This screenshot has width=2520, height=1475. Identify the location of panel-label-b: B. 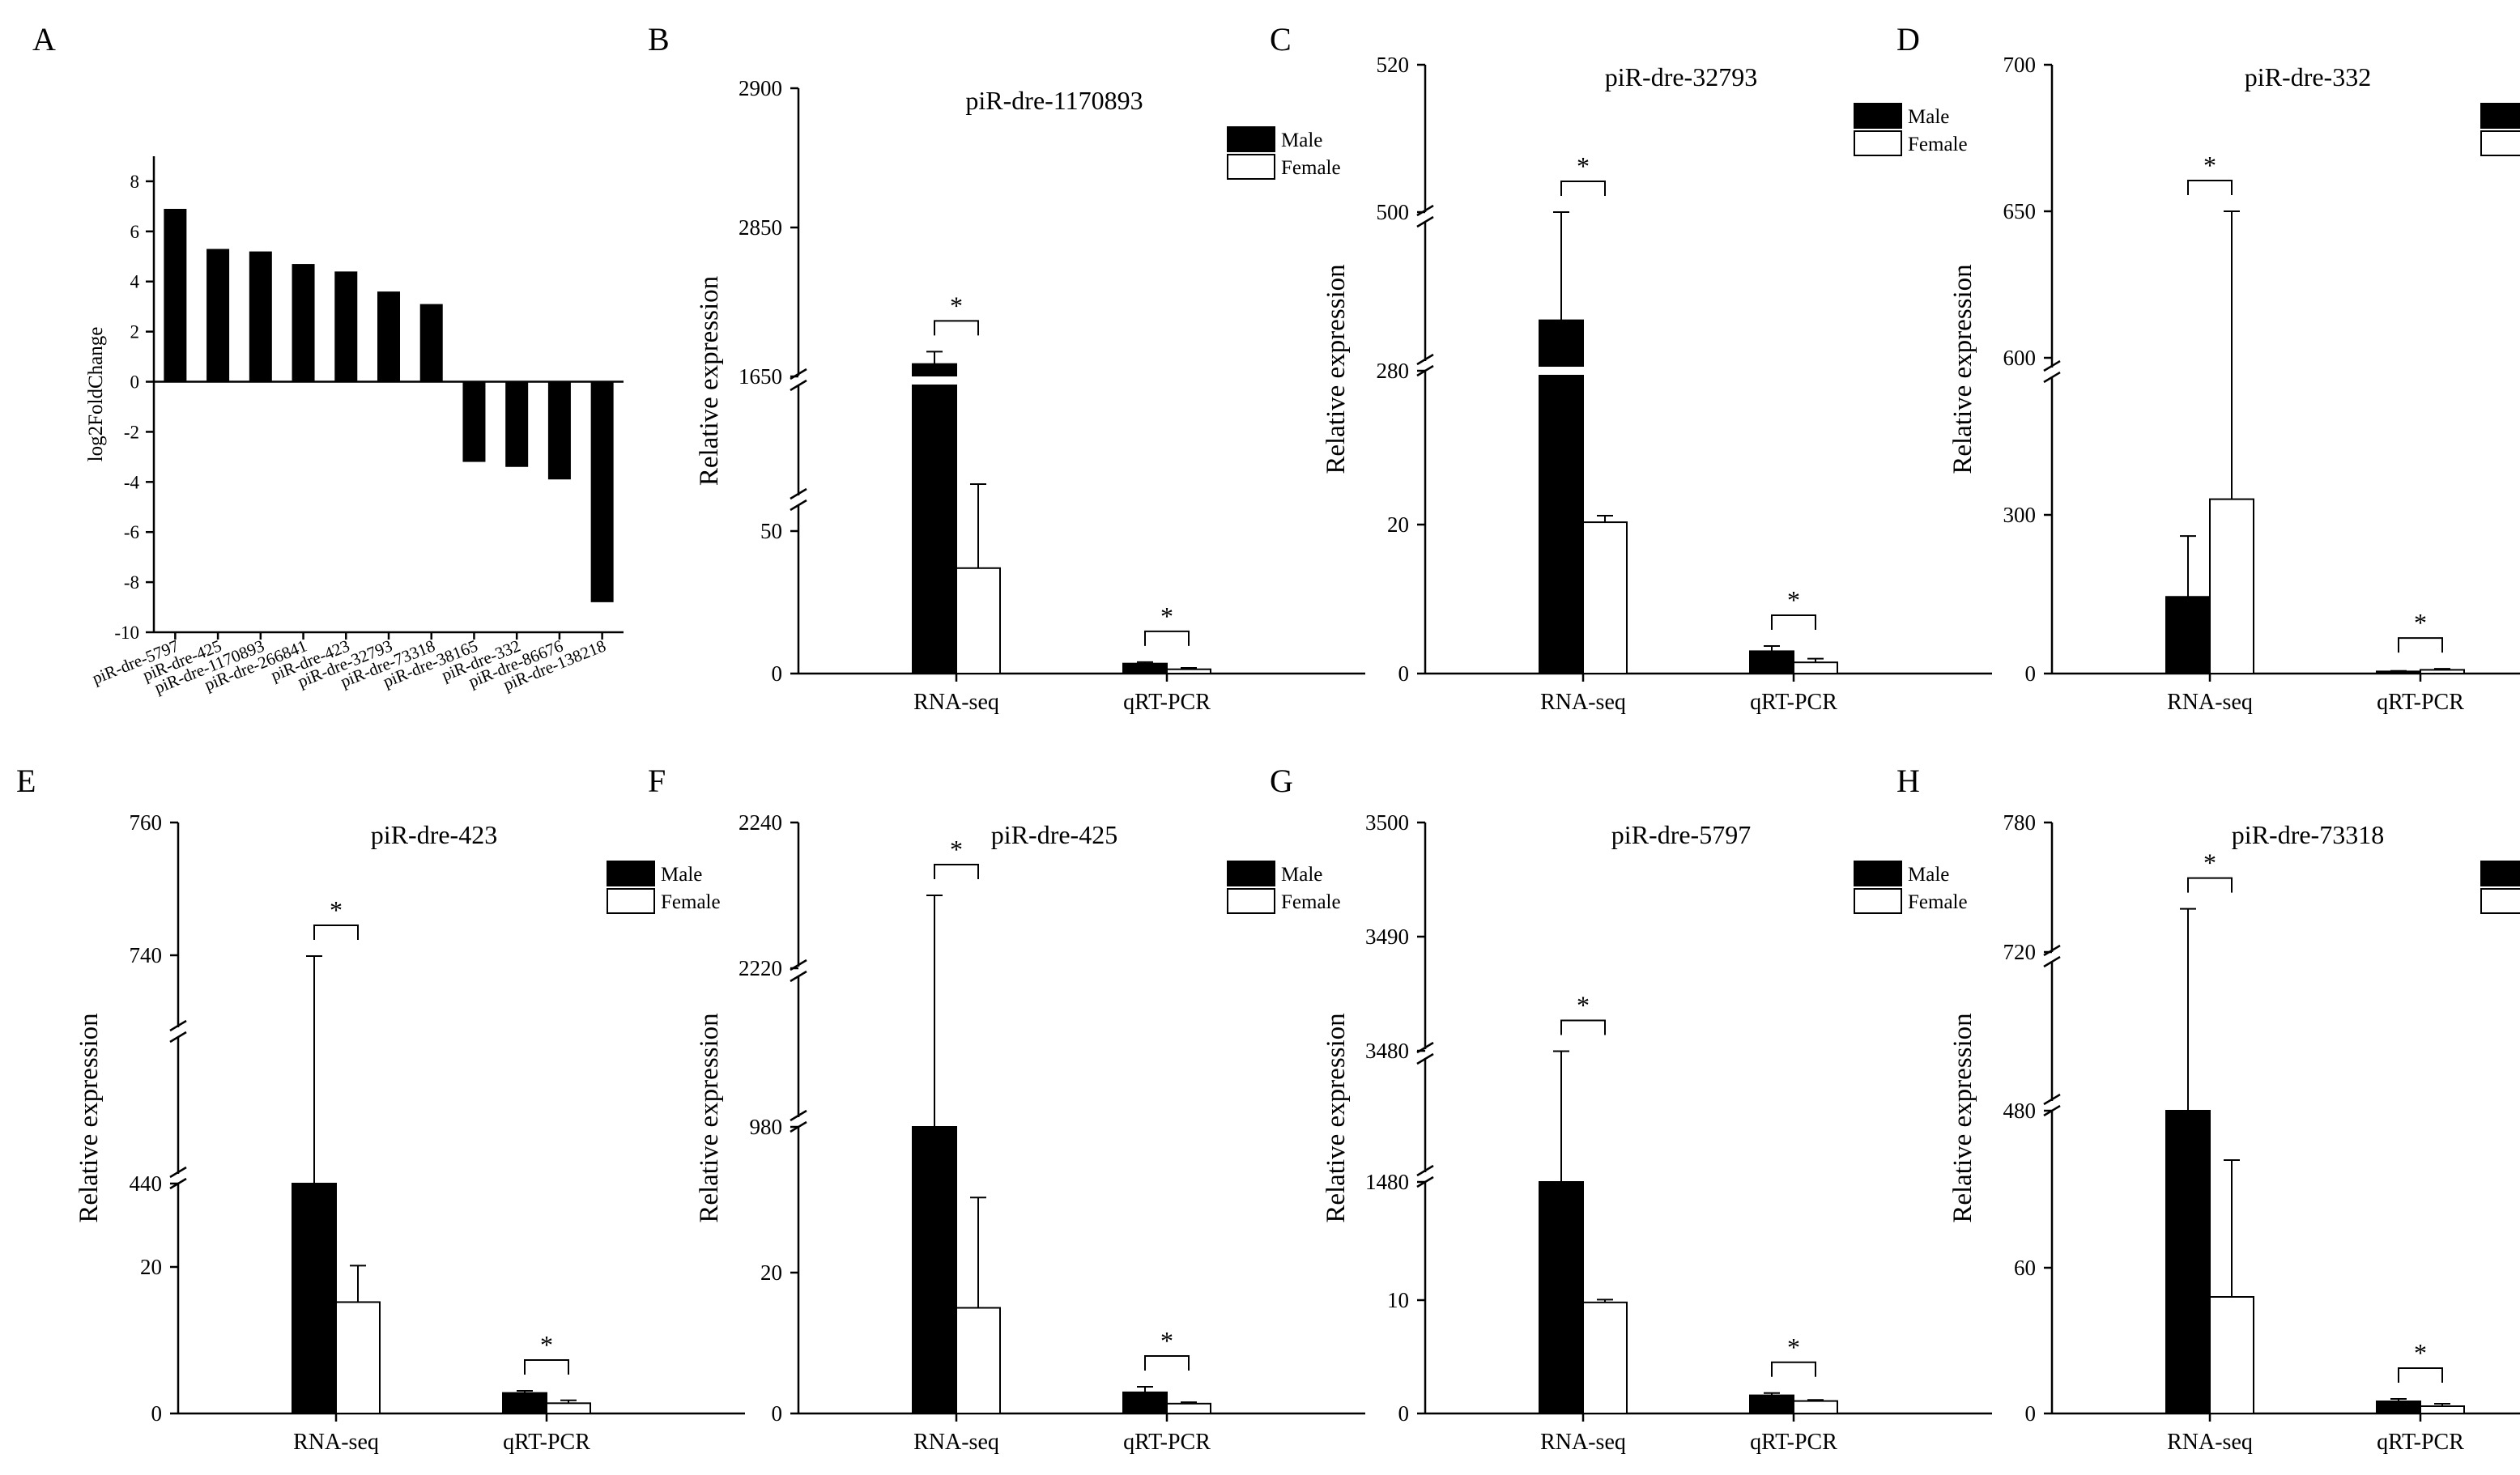
(659, 39).